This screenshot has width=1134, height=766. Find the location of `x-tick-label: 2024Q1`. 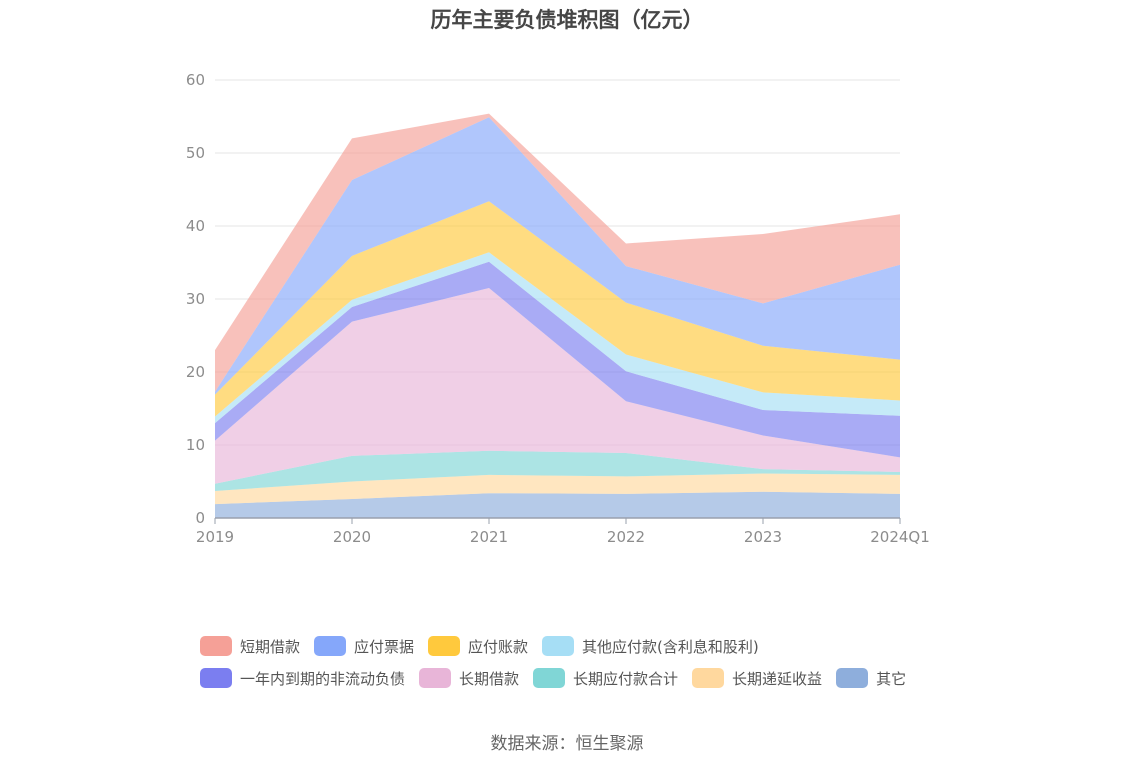

x-tick-label: 2024Q1 is located at coordinates (900, 537).